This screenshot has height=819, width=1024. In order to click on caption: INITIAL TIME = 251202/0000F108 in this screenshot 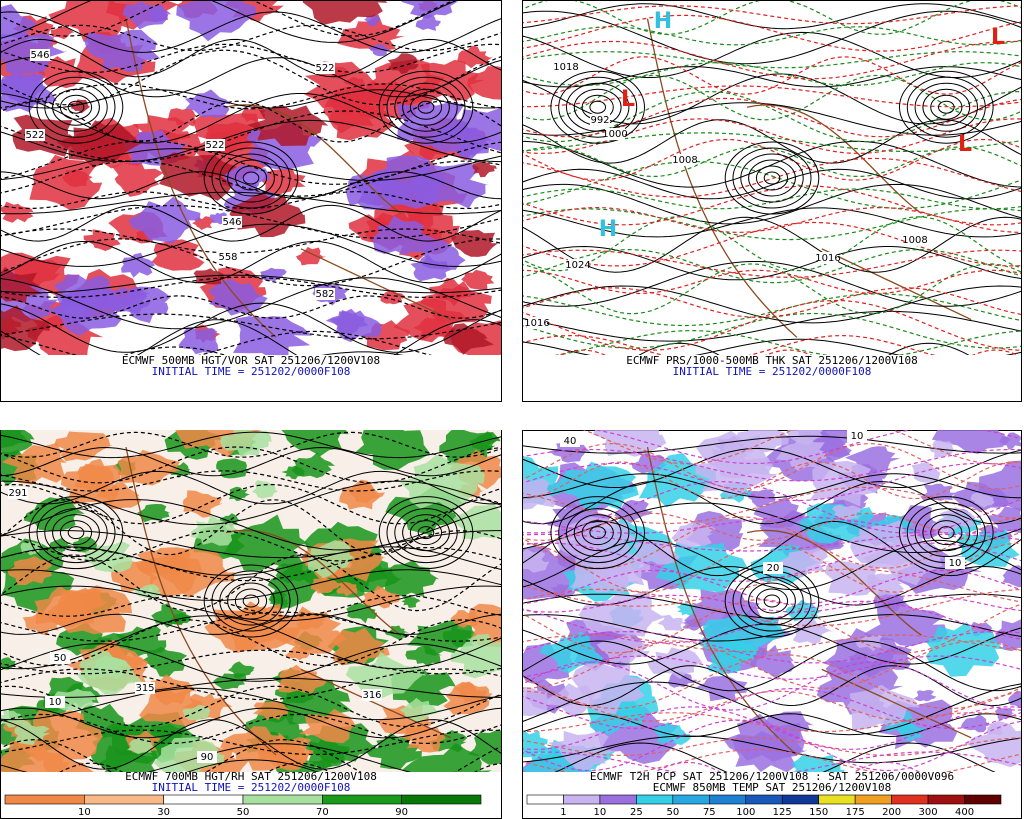, I will do `click(251, 371)`.